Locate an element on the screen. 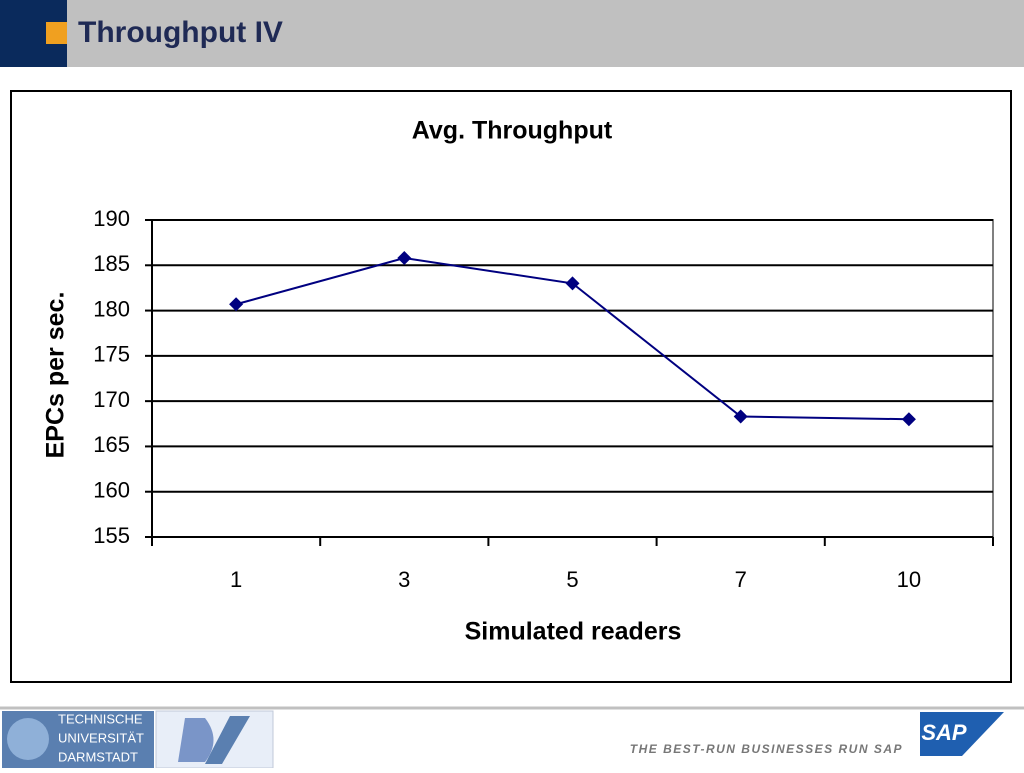  y-tick-label: 160 is located at coordinates (111, 490).